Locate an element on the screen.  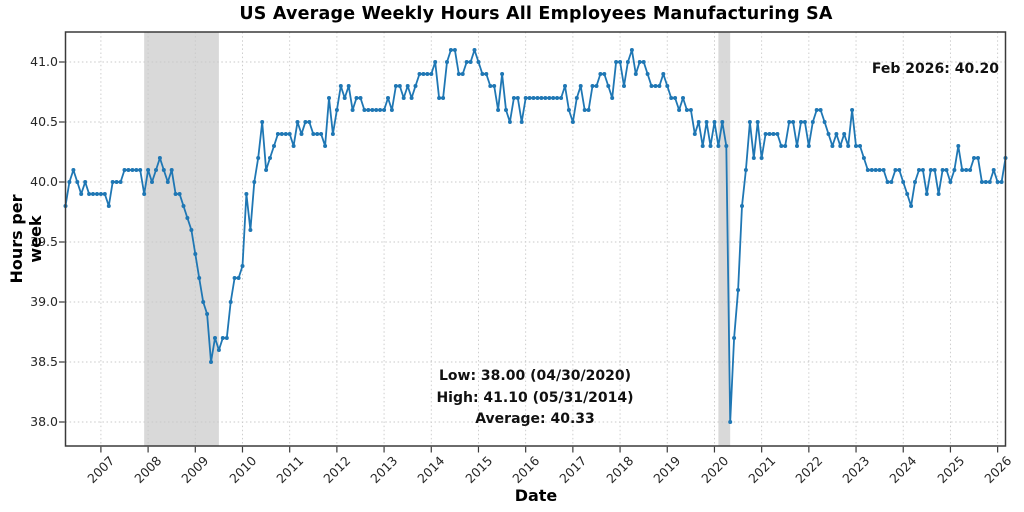
y-tick-label: 40.0 is located at coordinates (44, 181).